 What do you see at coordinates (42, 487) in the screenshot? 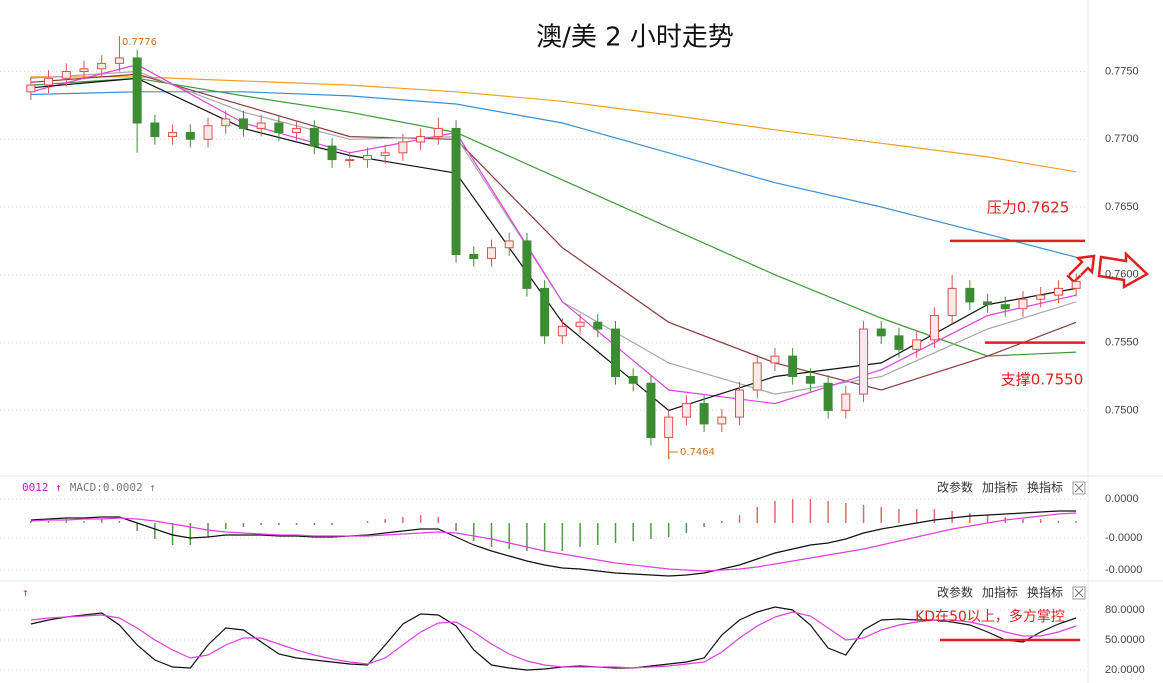
I see `indicator-label: 0012 ↑` at bounding box center [42, 487].